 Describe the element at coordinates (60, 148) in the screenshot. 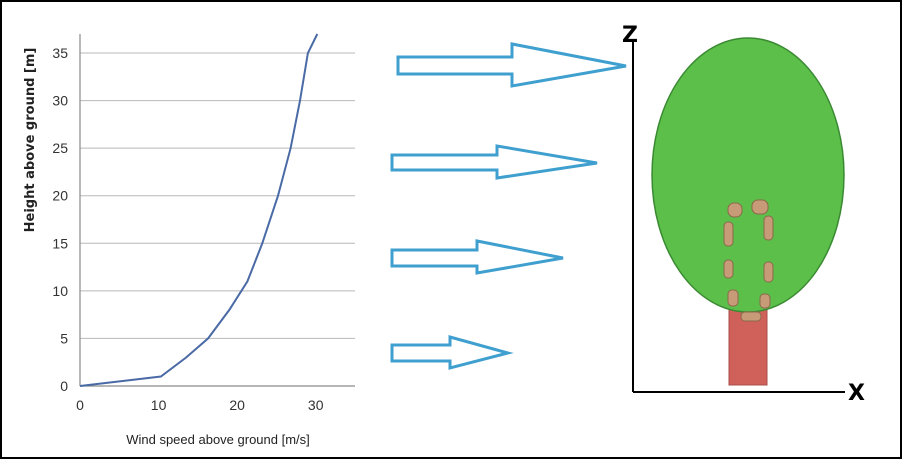

I see `y-tick-label-25: 25` at that location.